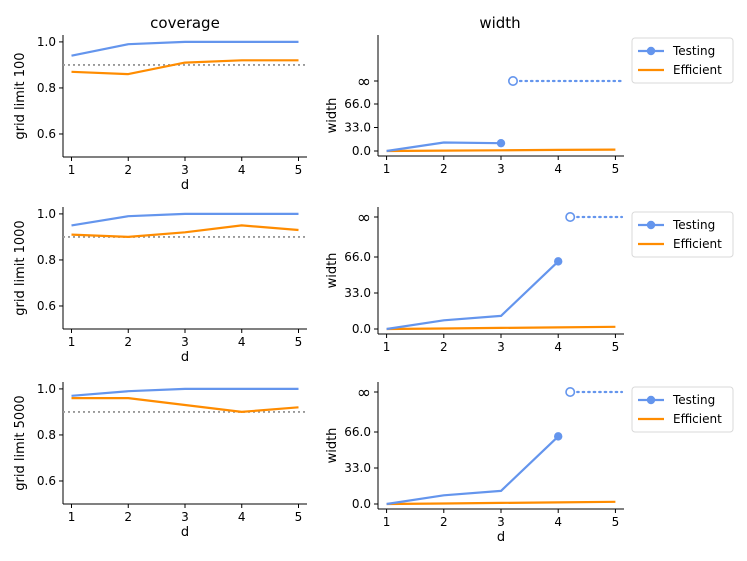  Describe the element at coordinates (20, 95) in the screenshot. I see `coverage-row0-ylabel: grid limit 100` at that location.